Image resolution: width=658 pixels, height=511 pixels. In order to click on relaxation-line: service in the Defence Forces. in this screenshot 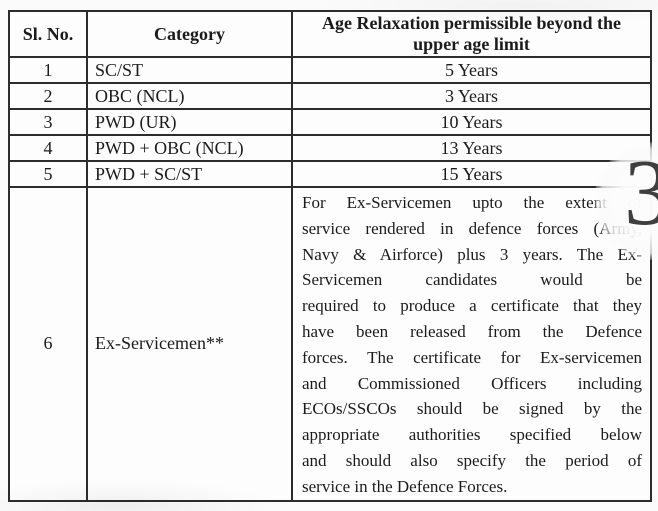, I will do `click(405, 486)`.